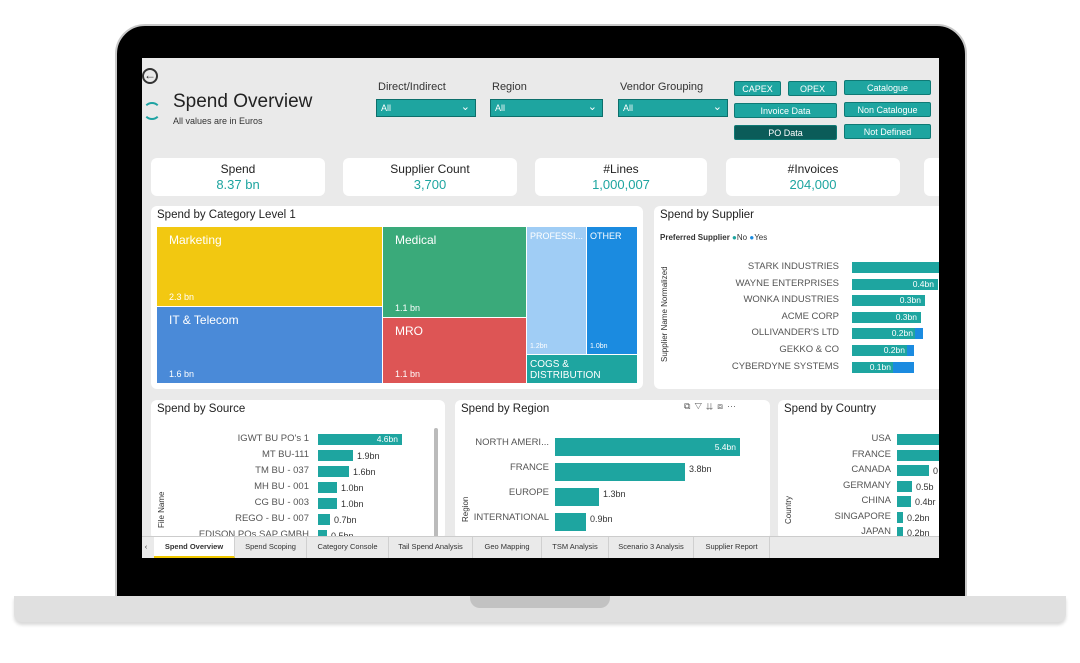 The width and height of the screenshot is (1080, 663). Describe the element at coordinates (454, 350) in the screenshot. I see `treemap-tile-mro: MRO 1.1 bn` at that location.